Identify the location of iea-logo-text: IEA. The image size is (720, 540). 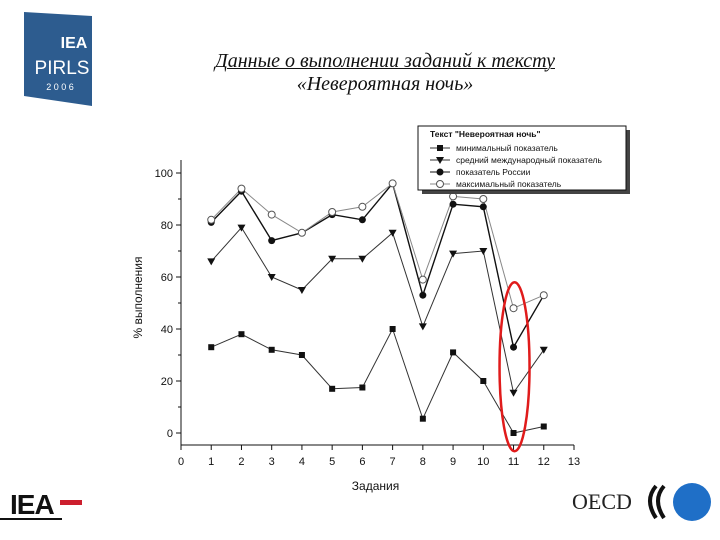
(32, 504).